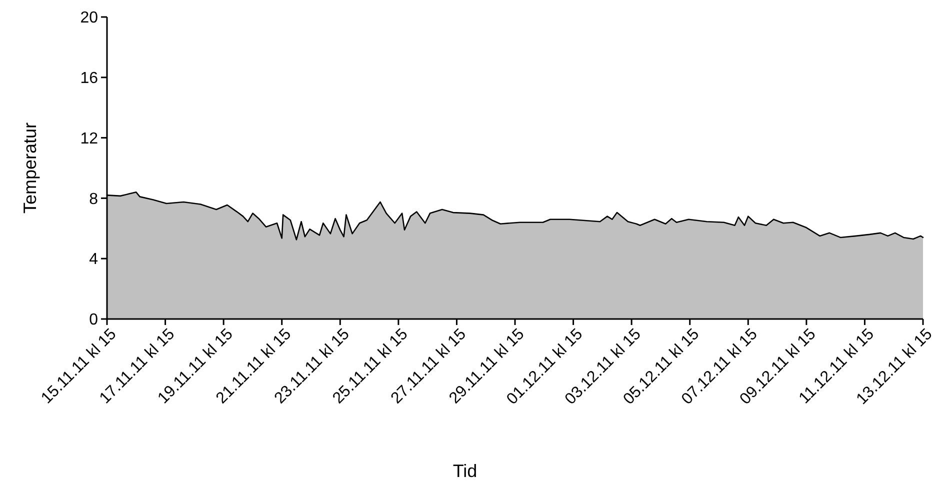 This screenshot has width=934, height=487. I want to click on y-tick-label: 20, so click(89, 18).